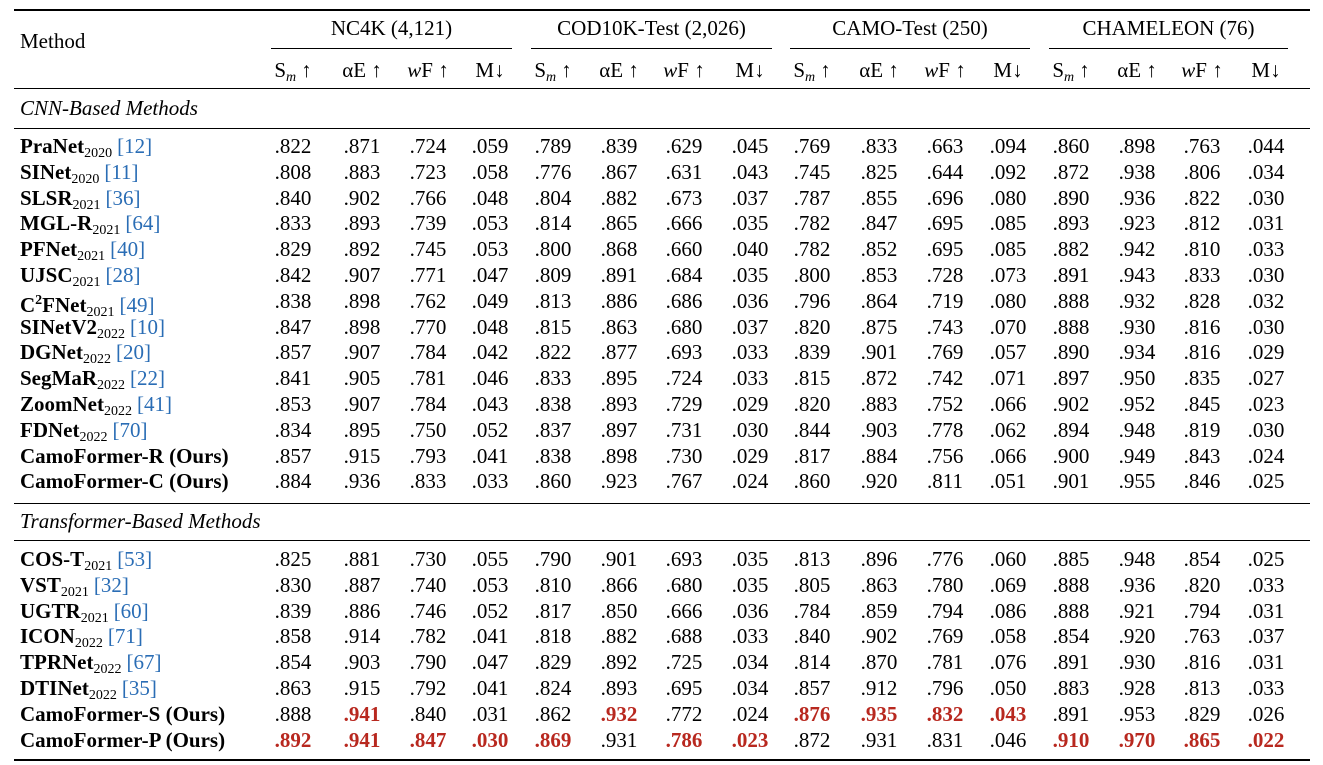 The image size is (1323, 765). What do you see at coordinates (137, 304) in the screenshot?
I see `citation: [49]` at bounding box center [137, 304].